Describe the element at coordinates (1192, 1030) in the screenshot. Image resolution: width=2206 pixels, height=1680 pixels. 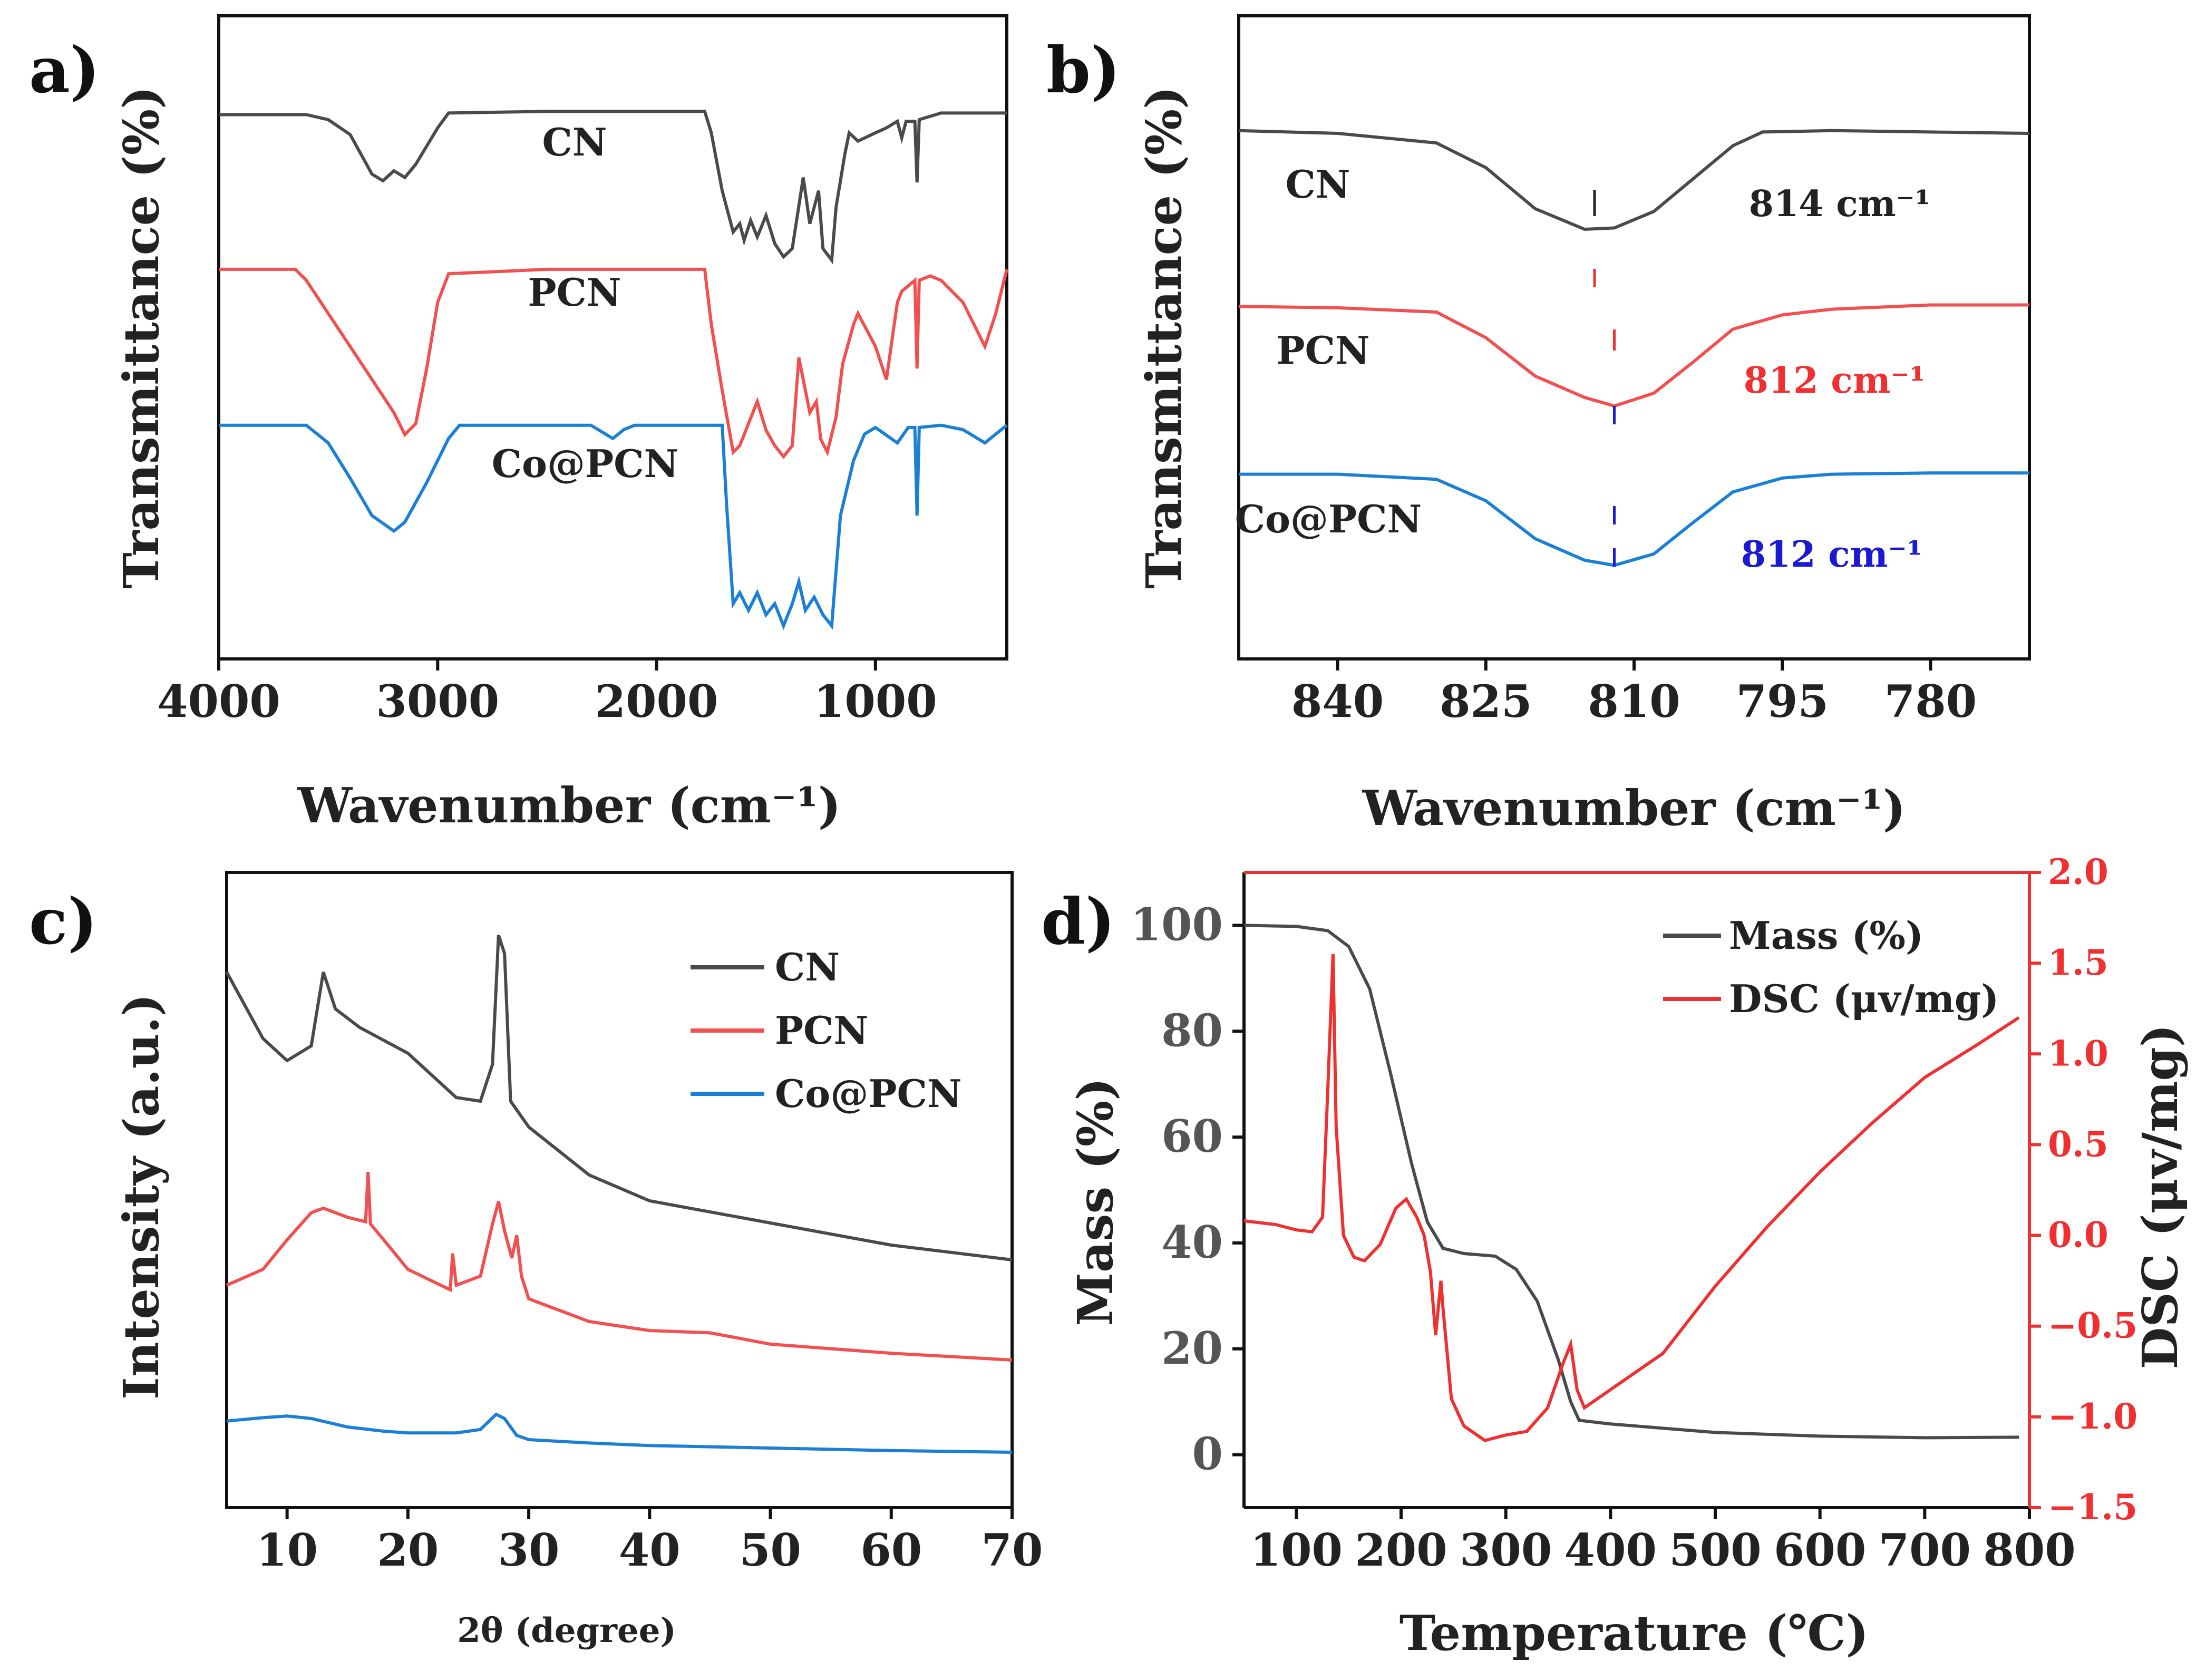
I see `y-tick-label: 80` at that location.